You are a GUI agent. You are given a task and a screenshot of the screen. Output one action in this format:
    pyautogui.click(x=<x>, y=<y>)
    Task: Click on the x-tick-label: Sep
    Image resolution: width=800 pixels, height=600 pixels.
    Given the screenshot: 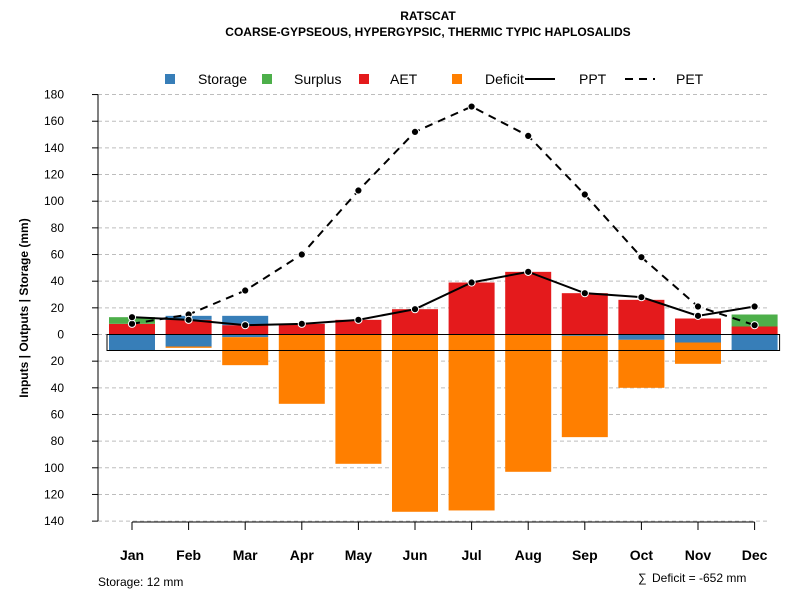 What is the action you would take?
    pyautogui.click(x=585, y=555)
    